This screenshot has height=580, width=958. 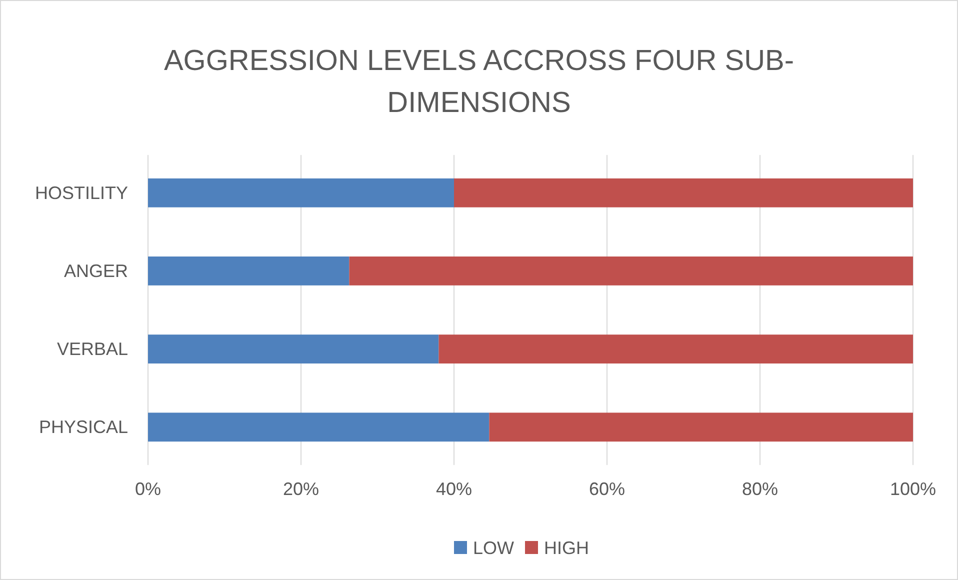 I want to click on x-tick-label: 80%, so click(x=760, y=489).